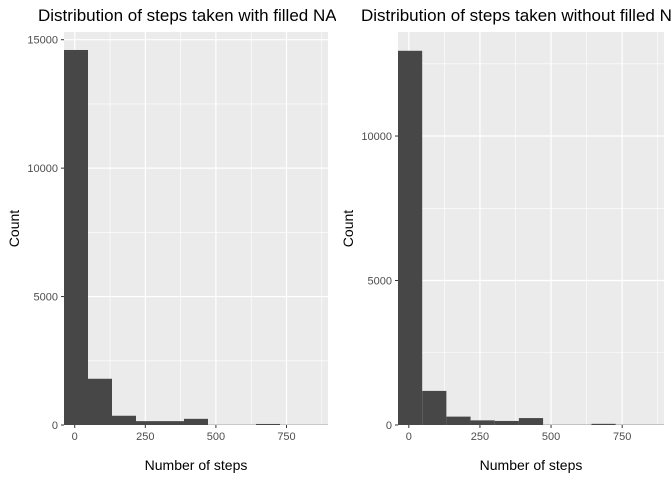  What do you see at coordinates (45, 233) in the screenshot?
I see `y-axis-ticks: 0 5000 10000 15000` at bounding box center [45, 233].